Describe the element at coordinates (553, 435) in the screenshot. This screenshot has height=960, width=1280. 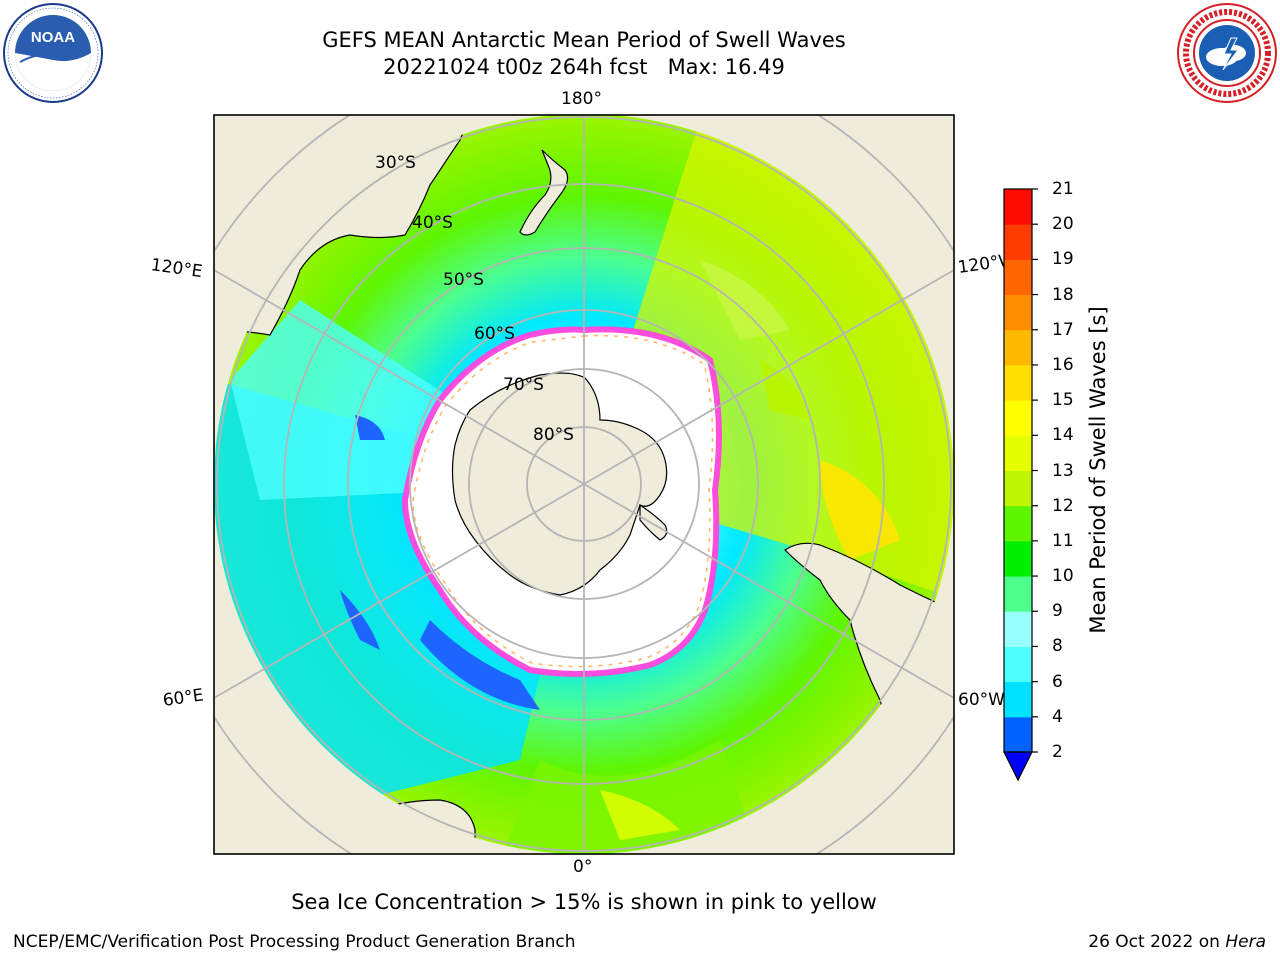
I see `lat-label-80s: 80°S` at that location.